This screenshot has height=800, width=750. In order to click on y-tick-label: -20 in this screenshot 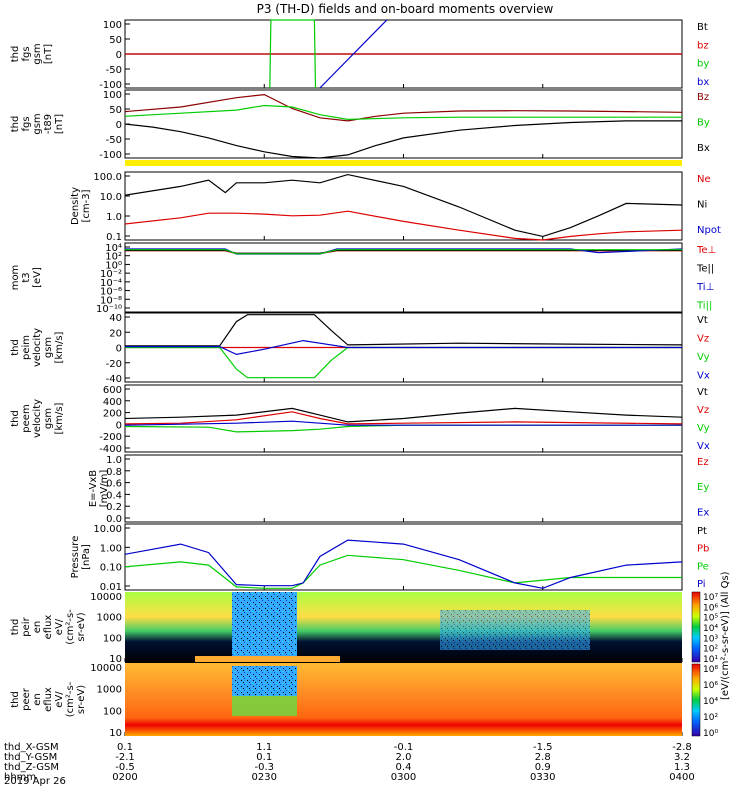, I will do `click(114, 364)`.